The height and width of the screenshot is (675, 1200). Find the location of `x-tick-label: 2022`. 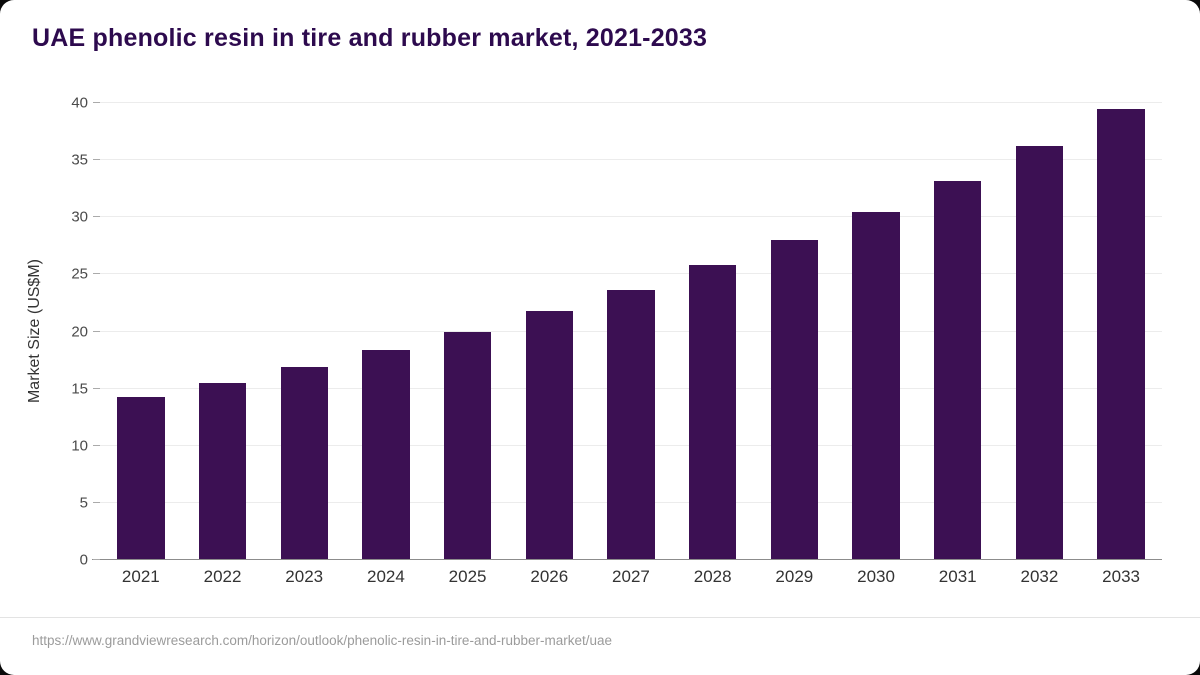

x-tick-label: 2022 is located at coordinates (222, 576).